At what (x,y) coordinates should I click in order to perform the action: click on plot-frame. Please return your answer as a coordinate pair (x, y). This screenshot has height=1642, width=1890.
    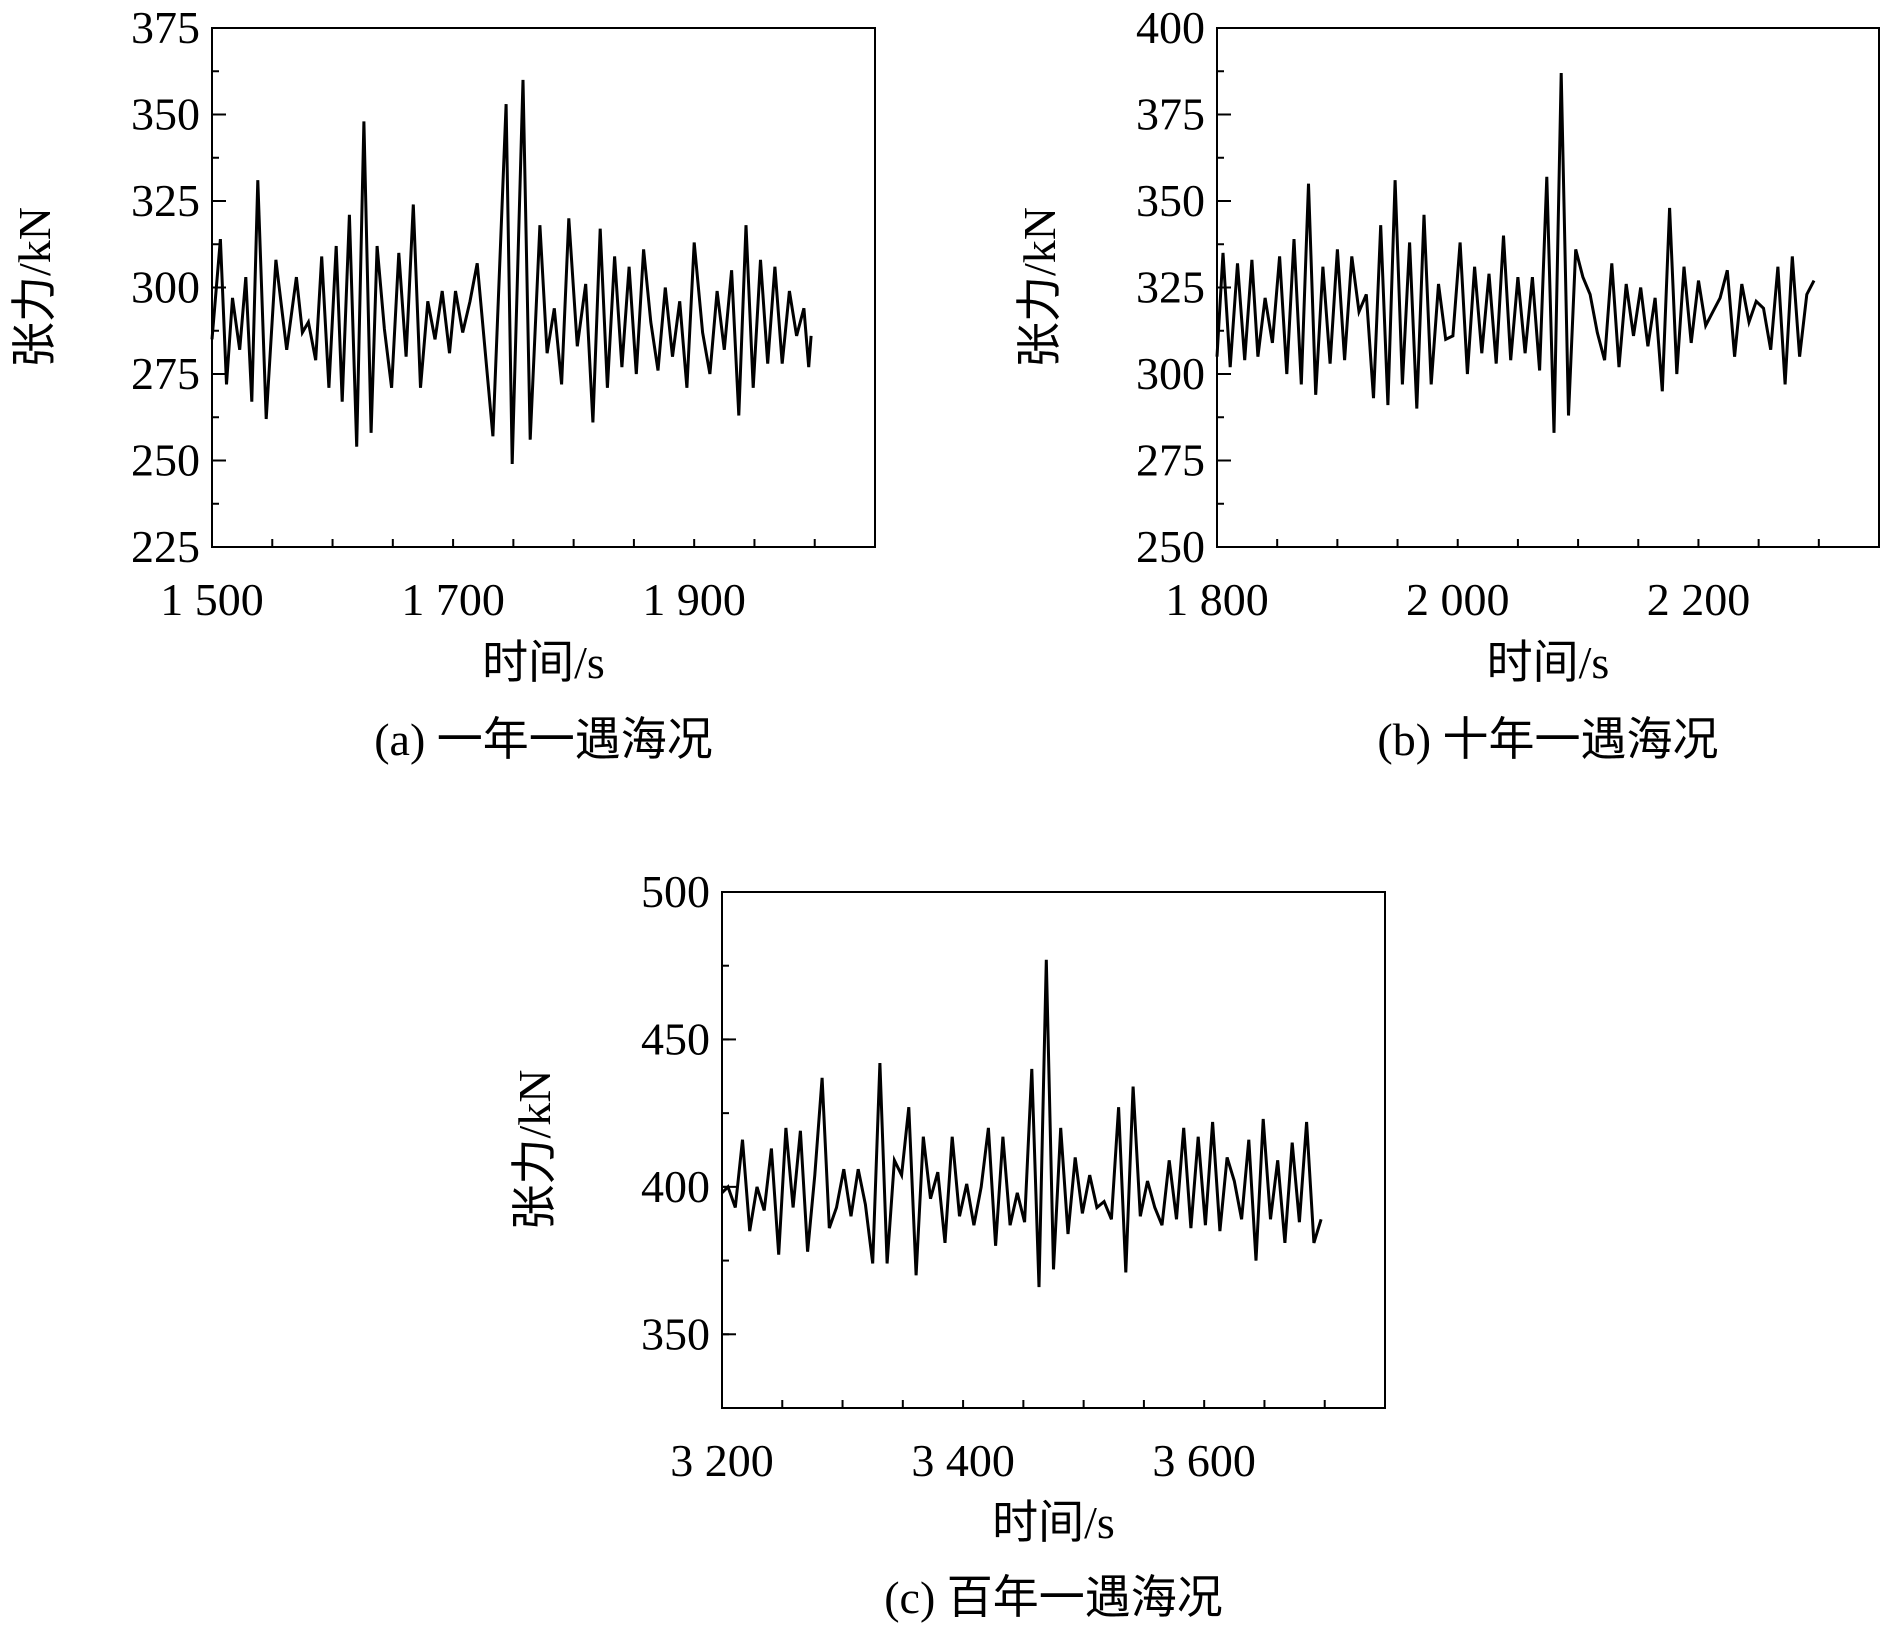
    Looking at the image, I should click on (1053, 1150).